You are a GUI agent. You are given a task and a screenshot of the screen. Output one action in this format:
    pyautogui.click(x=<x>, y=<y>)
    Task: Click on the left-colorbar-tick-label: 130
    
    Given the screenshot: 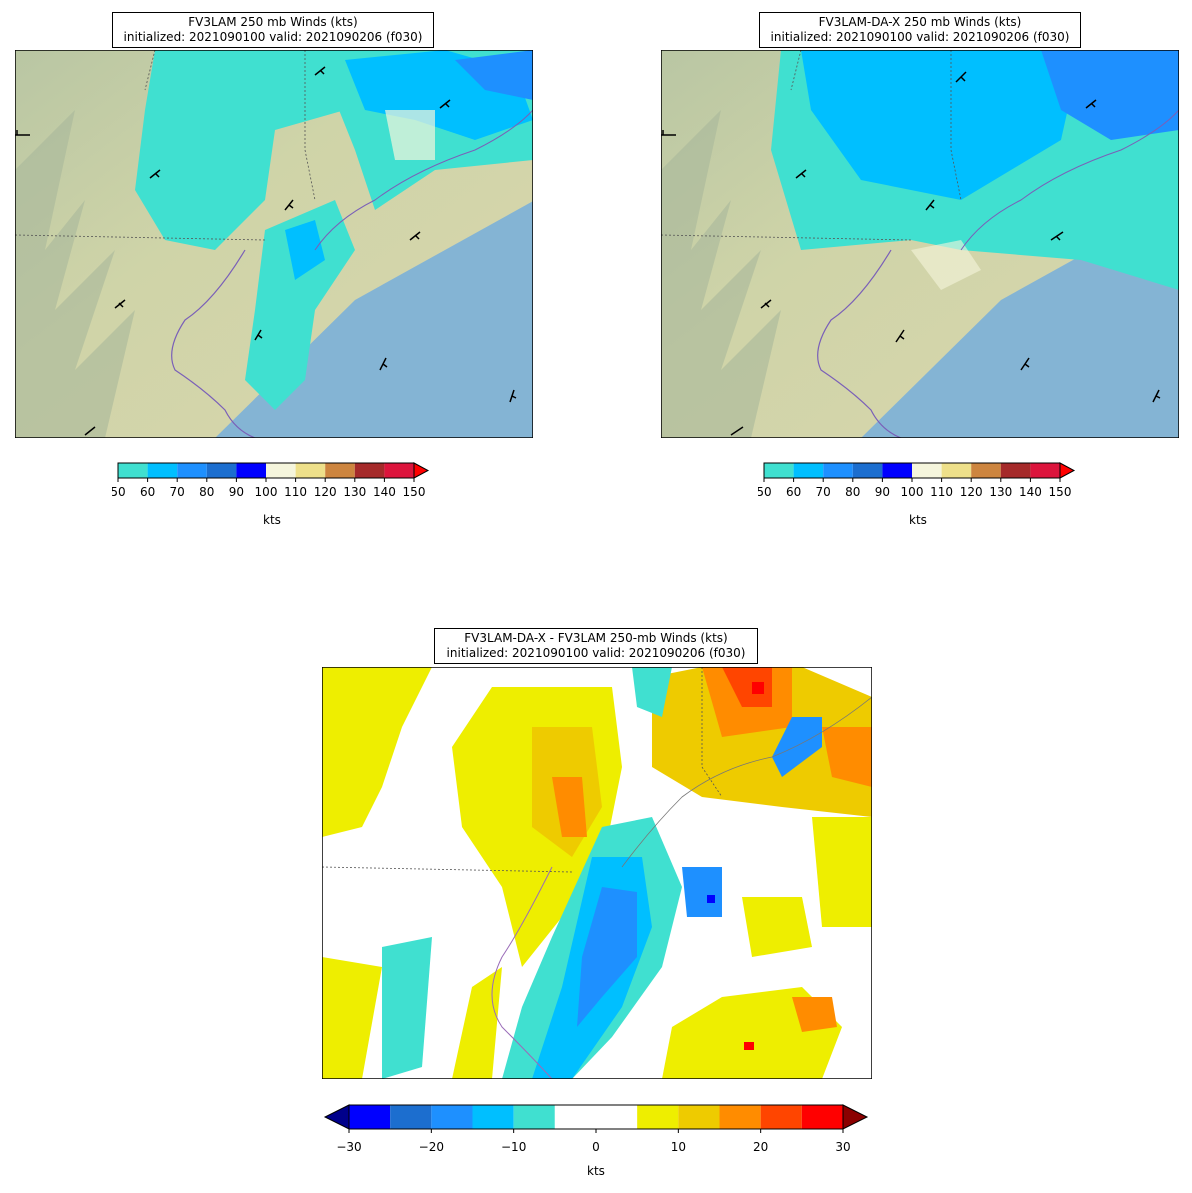 What is the action you would take?
    pyautogui.click(x=354, y=492)
    